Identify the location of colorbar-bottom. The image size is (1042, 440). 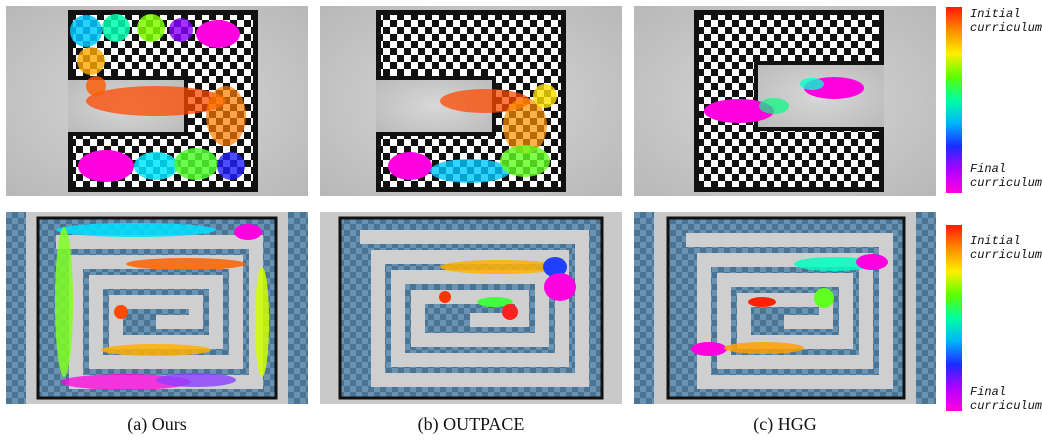
(954, 318).